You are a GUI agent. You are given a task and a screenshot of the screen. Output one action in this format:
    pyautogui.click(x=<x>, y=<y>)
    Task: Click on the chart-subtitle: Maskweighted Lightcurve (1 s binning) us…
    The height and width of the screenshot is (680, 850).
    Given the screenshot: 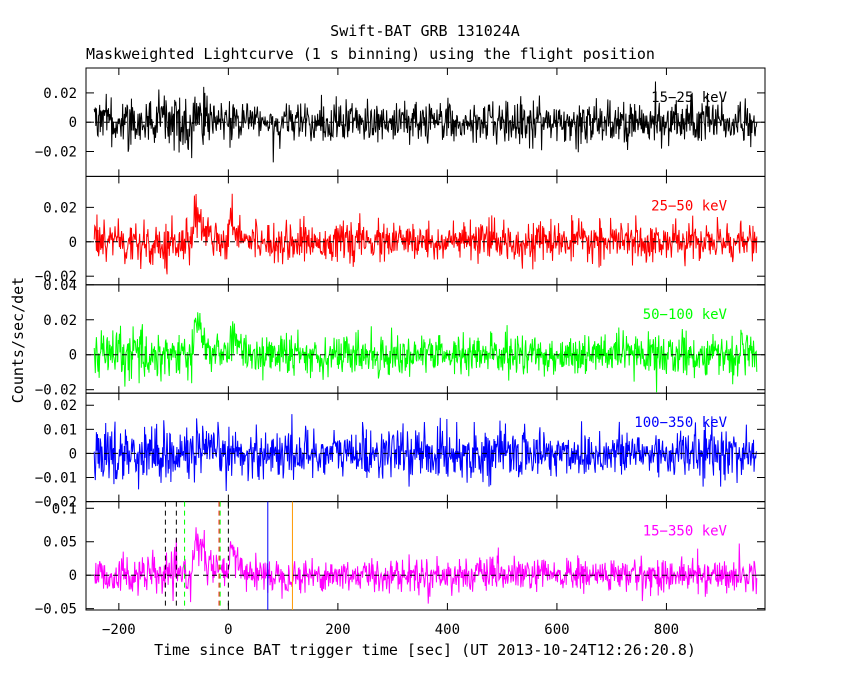 What is the action you would take?
    pyautogui.click(x=370, y=54)
    